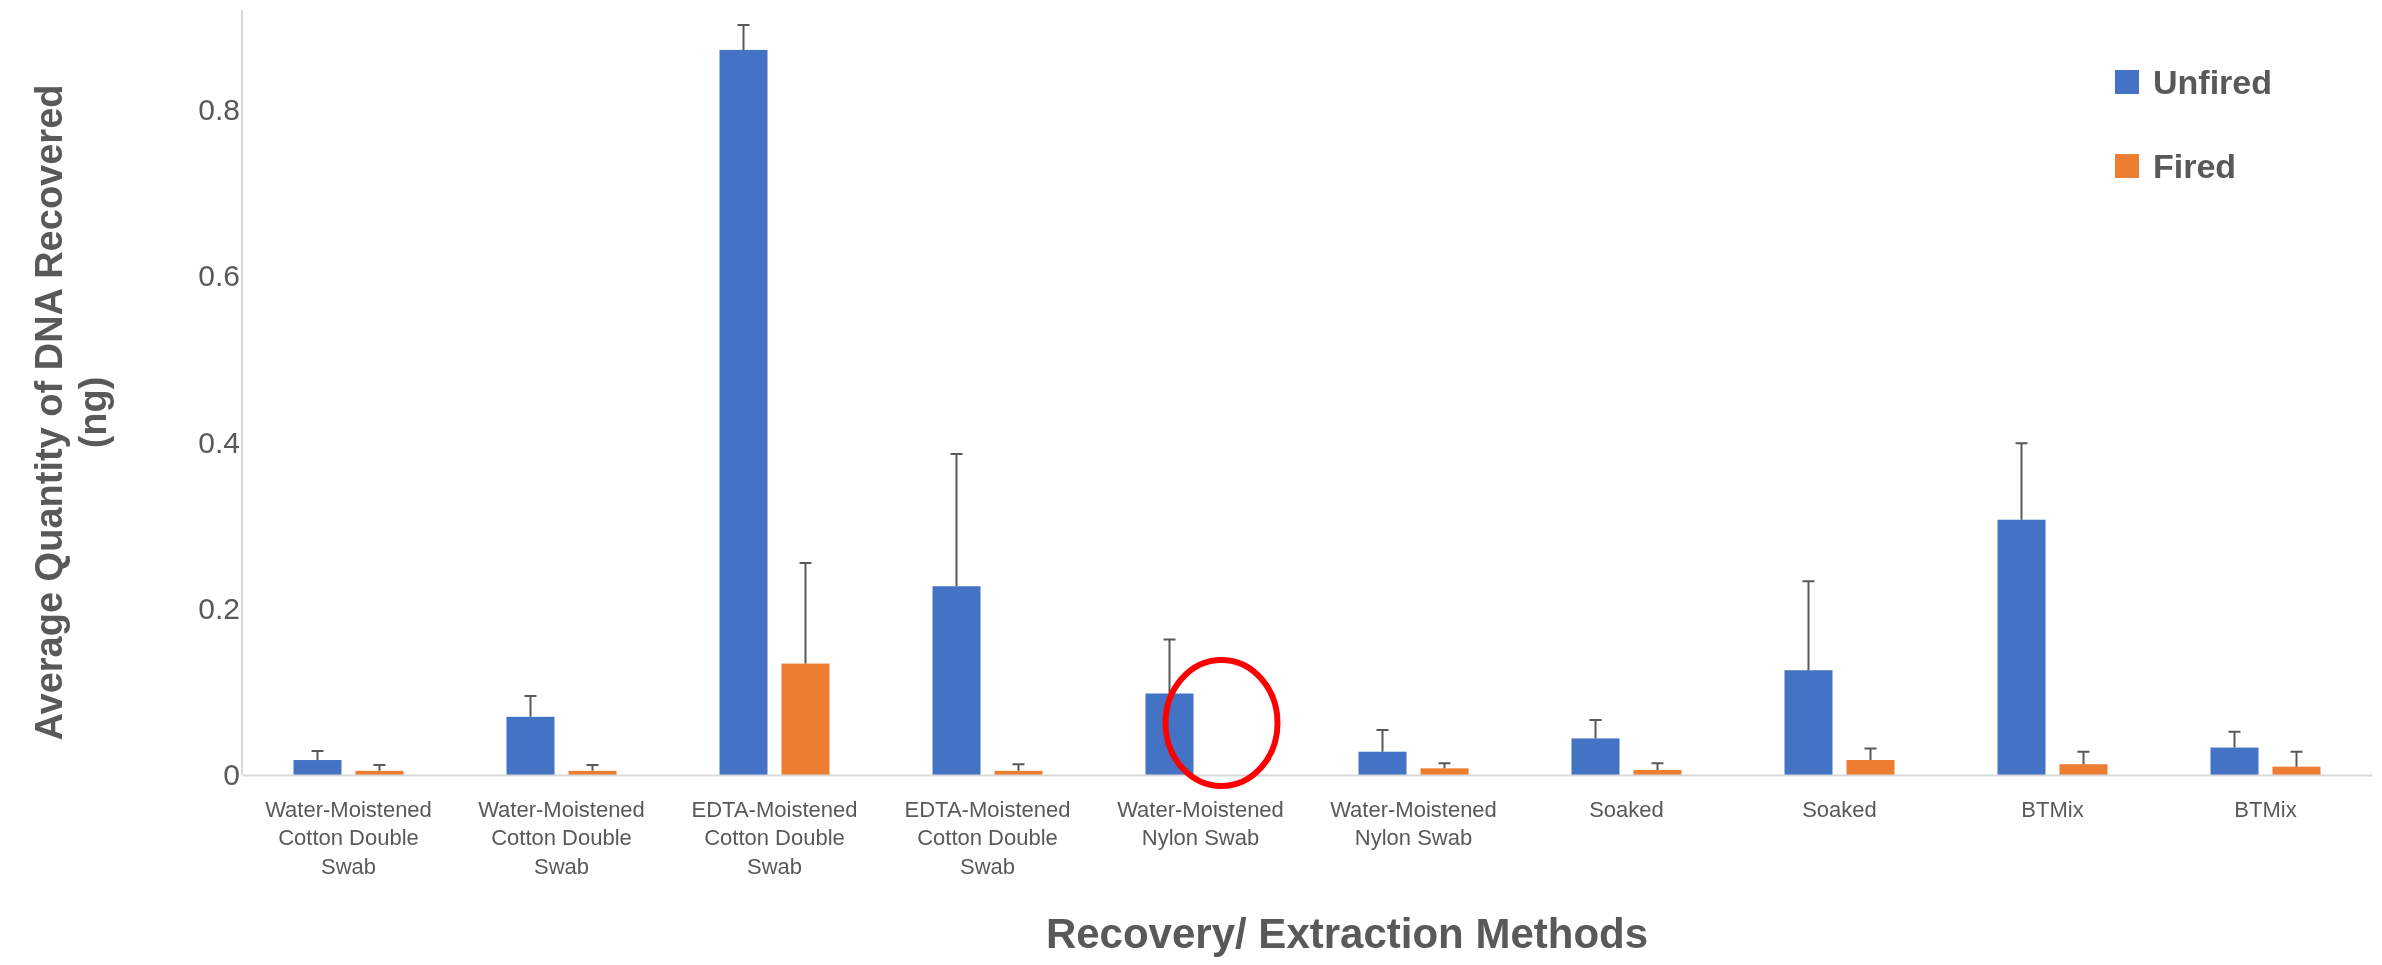  Describe the element at coordinates (219, 442) in the screenshot. I see `y-tick-label: 0.4` at that location.